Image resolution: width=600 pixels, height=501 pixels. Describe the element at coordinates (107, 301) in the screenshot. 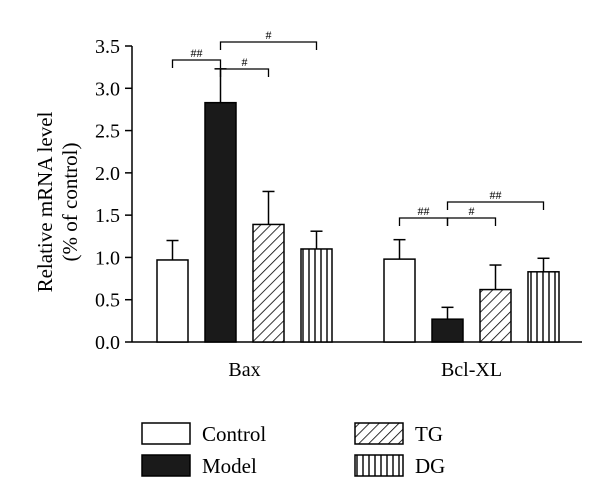

I see `y-tick-label: 0.5` at that location.